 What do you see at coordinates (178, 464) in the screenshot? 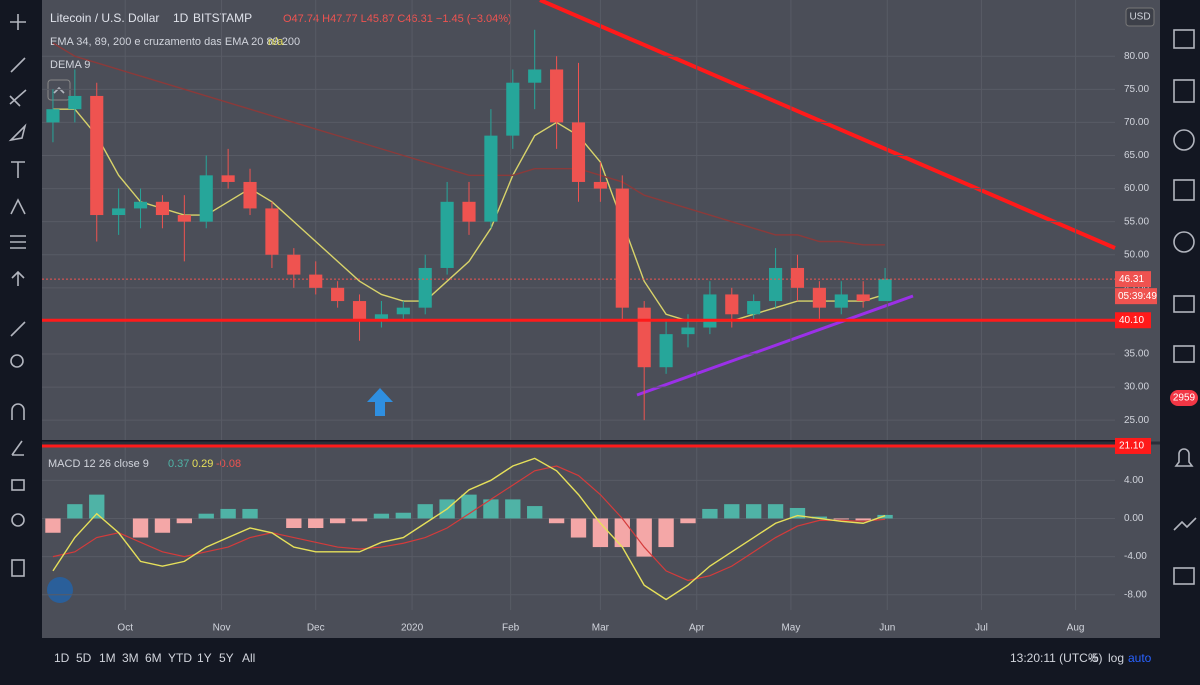
I see `macd-hist-value: 0.37` at bounding box center [178, 464].